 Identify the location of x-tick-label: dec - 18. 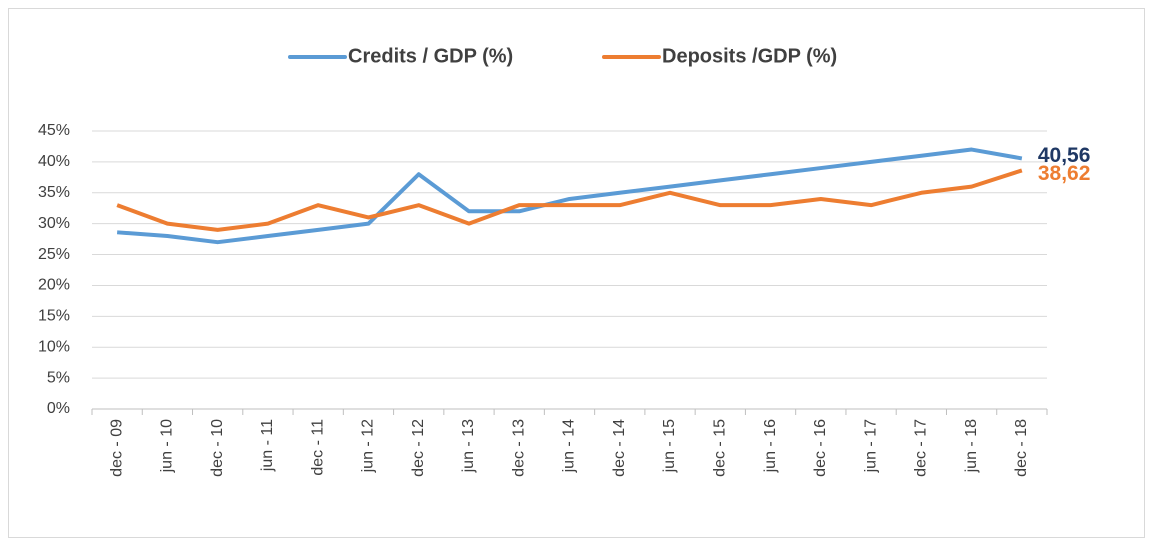
(1021, 448).